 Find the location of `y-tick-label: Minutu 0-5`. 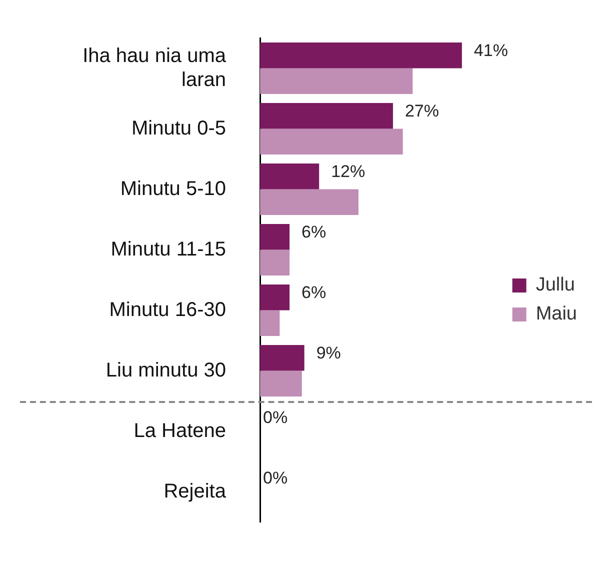

y-tick-label: Minutu 0-5 is located at coordinates (179, 128).